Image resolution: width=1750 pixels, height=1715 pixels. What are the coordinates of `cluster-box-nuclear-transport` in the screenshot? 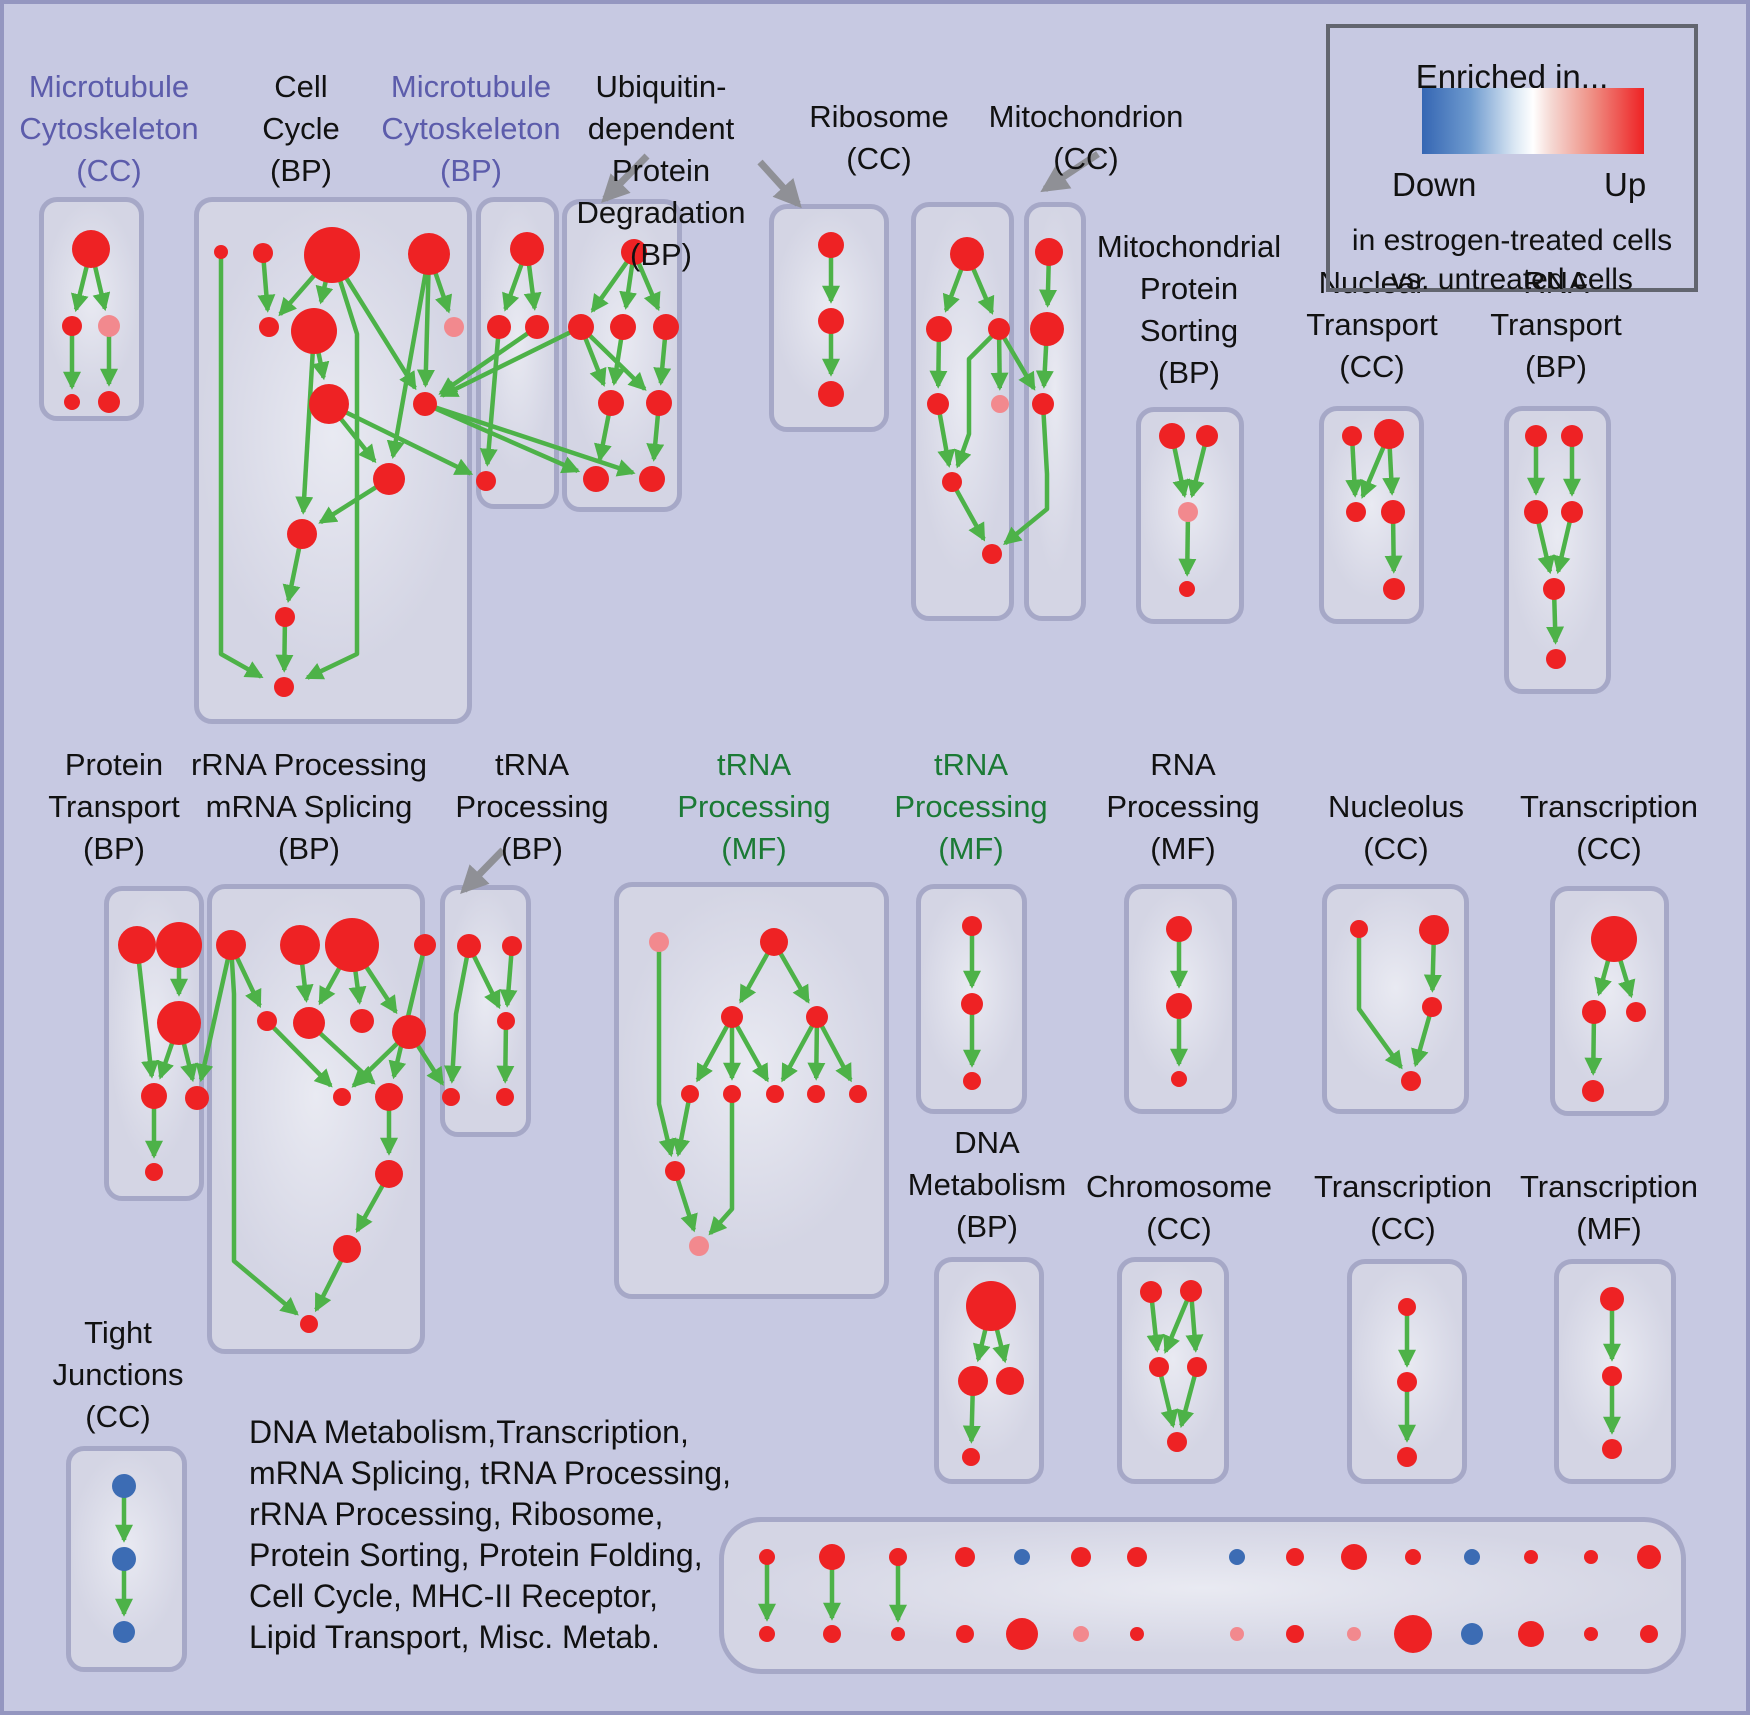 It's located at (1371, 515).